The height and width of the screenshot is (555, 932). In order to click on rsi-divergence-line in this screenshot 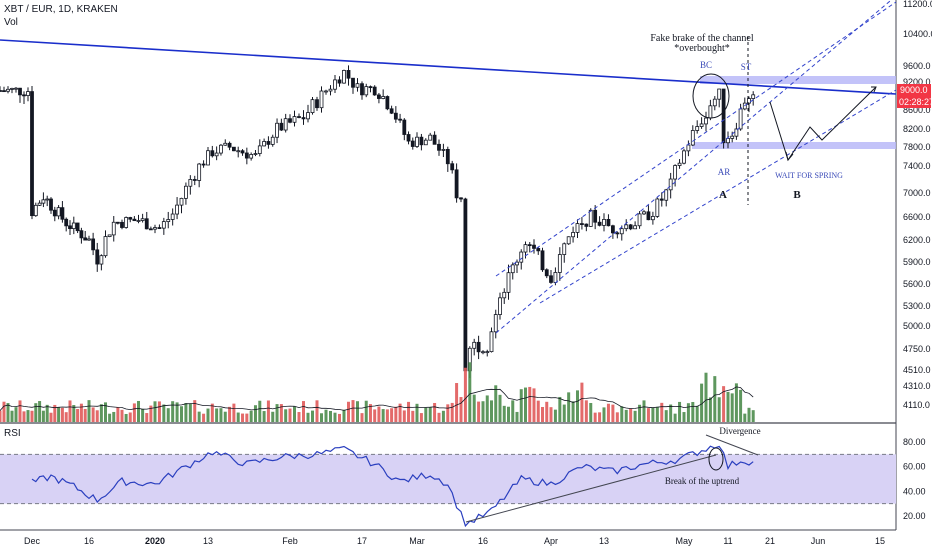, I will do `click(732, 445)`.